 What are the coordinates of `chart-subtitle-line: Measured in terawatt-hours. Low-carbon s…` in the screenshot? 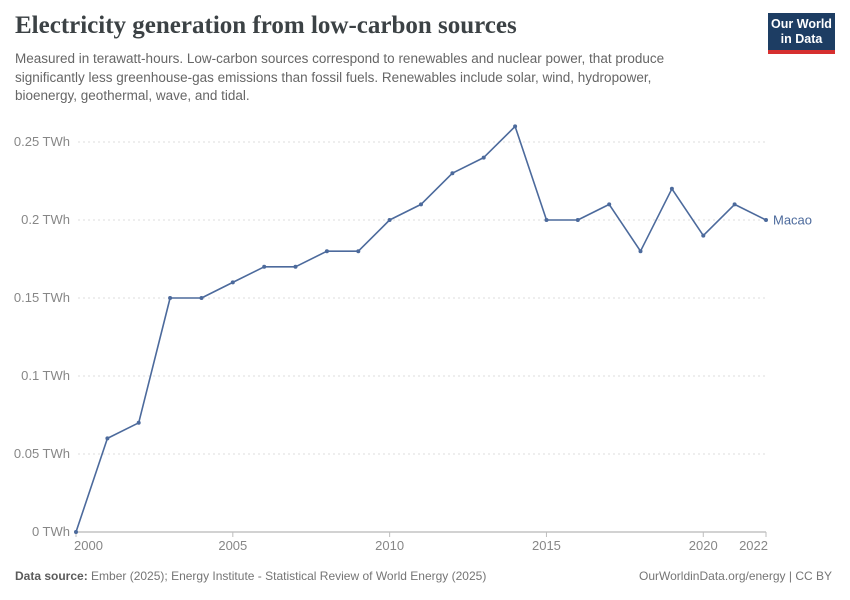 It's located at (340, 58).